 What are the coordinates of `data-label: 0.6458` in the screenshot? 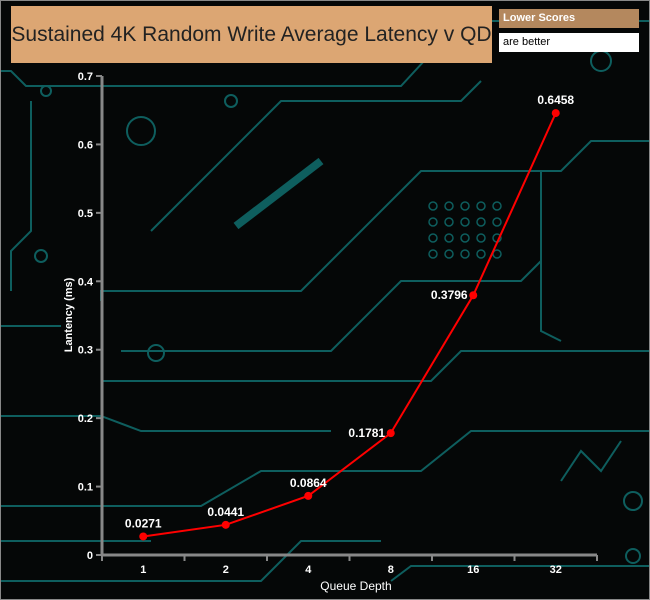 It's located at (555, 100).